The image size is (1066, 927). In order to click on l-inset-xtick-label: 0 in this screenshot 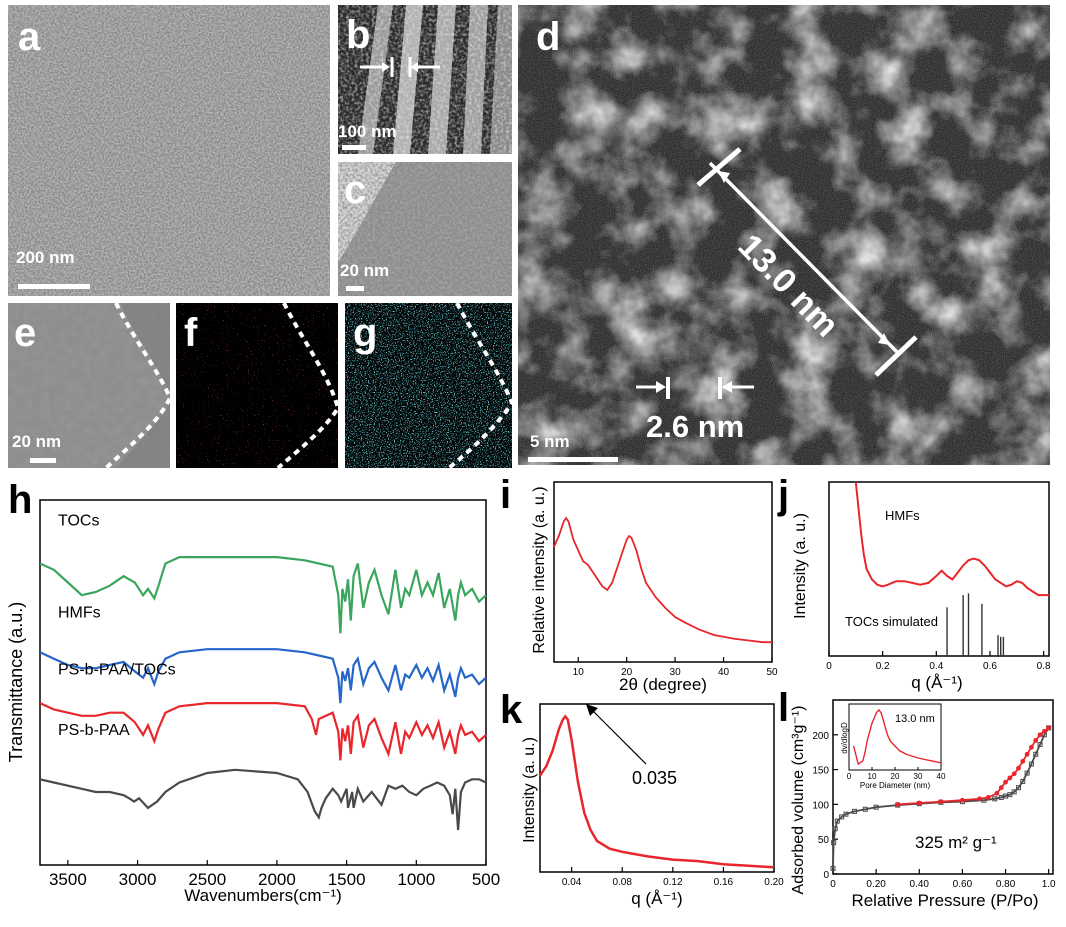, I will do `click(849, 776)`.